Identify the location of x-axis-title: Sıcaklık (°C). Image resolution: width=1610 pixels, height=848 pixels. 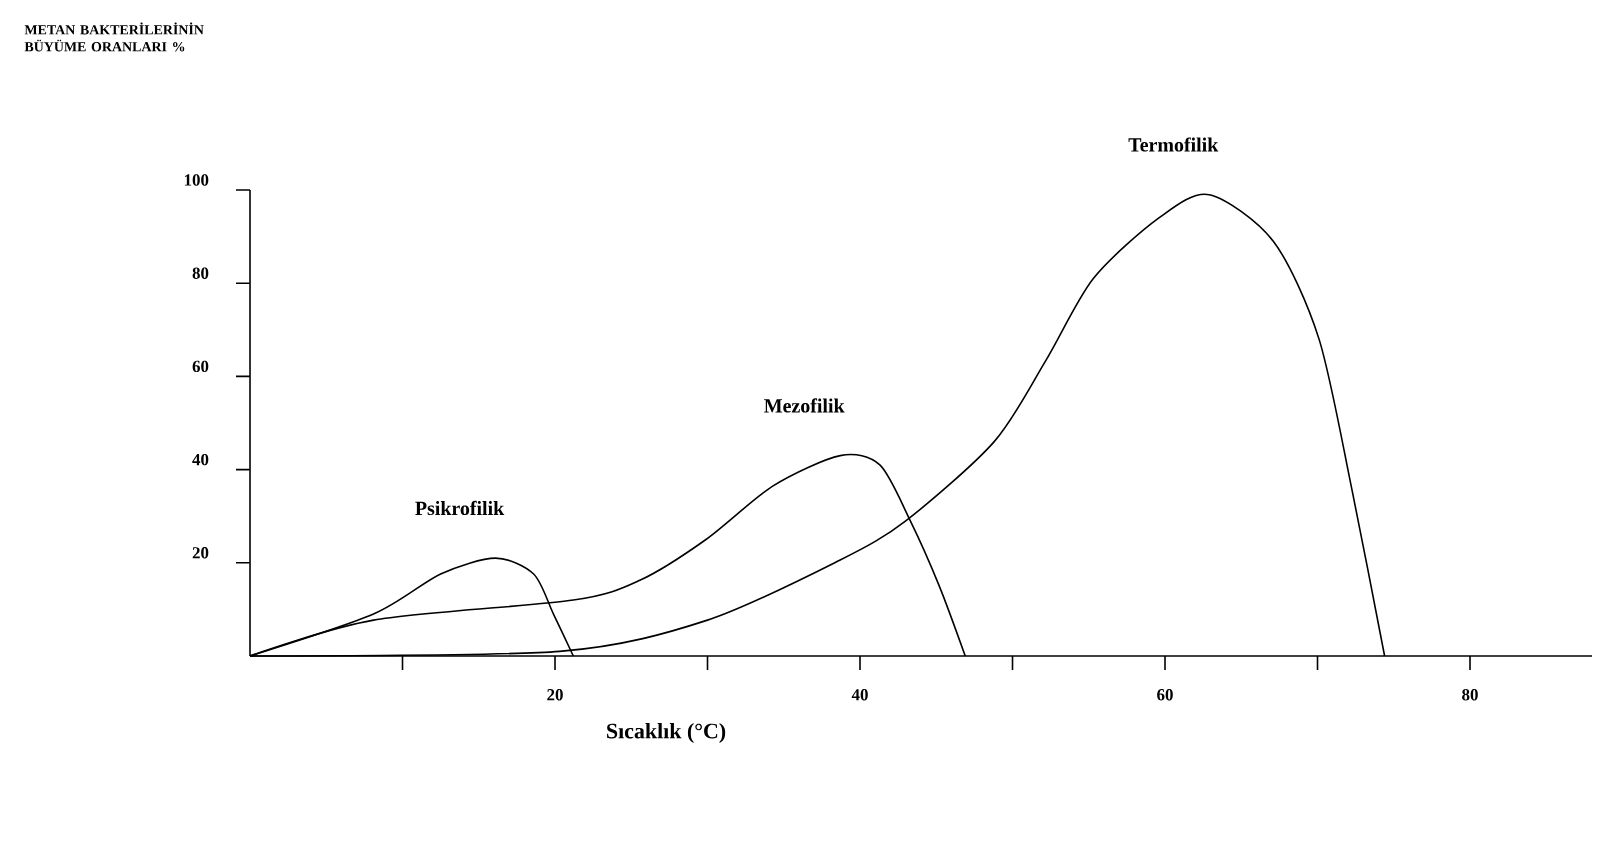
(666, 733).